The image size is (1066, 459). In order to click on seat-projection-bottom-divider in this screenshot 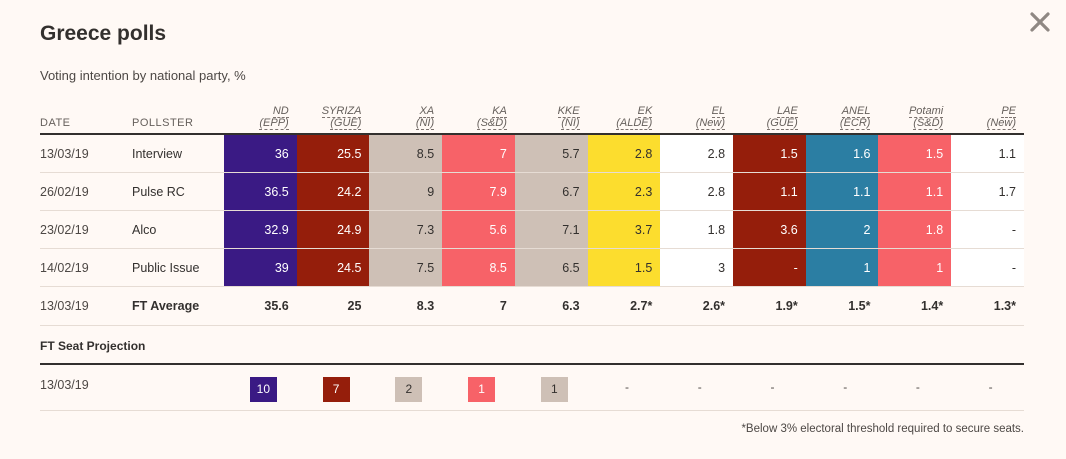, I will do `click(532, 410)`.